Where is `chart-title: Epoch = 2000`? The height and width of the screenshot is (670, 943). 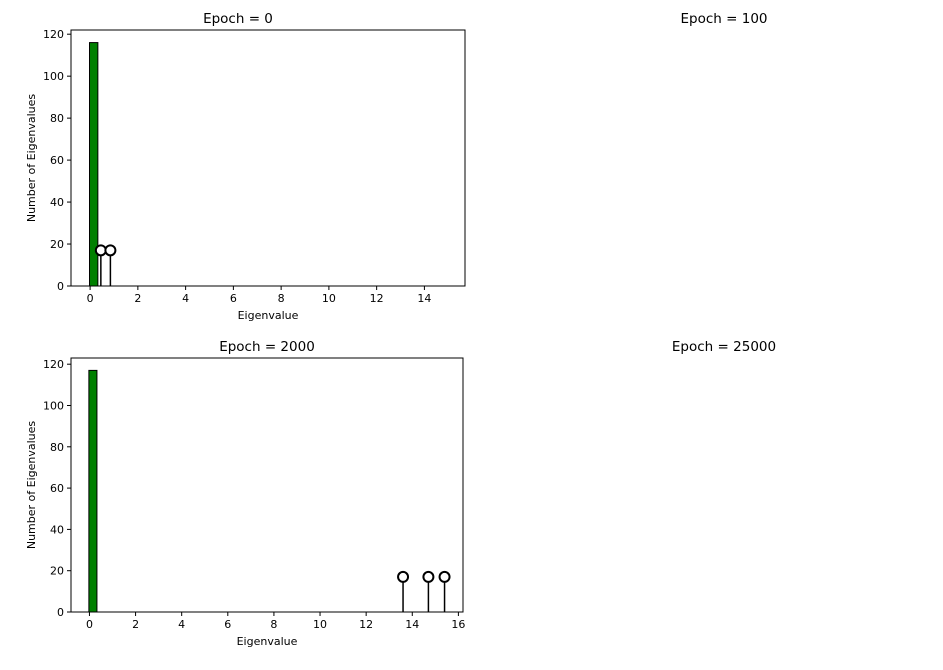
chart-title: Epoch = 2000 is located at coordinates (267, 347).